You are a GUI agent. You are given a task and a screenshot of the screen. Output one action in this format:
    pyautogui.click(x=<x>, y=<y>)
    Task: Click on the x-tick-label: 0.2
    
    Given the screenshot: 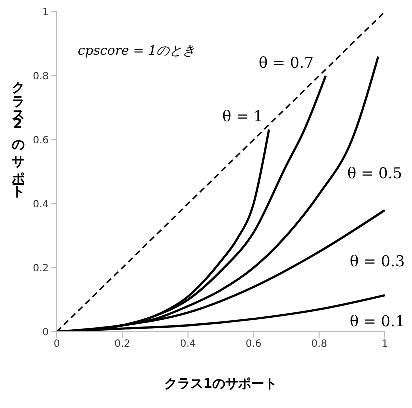 What is the action you would take?
    pyautogui.click(x=122, y=344)
    